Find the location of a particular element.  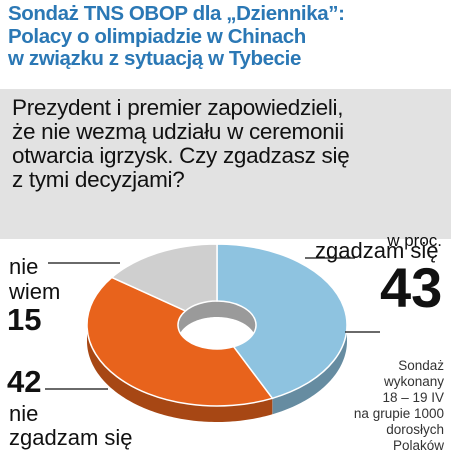

title-line-2: Polacy o olimpiadzie w Chinach is located at coordinates (157, 36).